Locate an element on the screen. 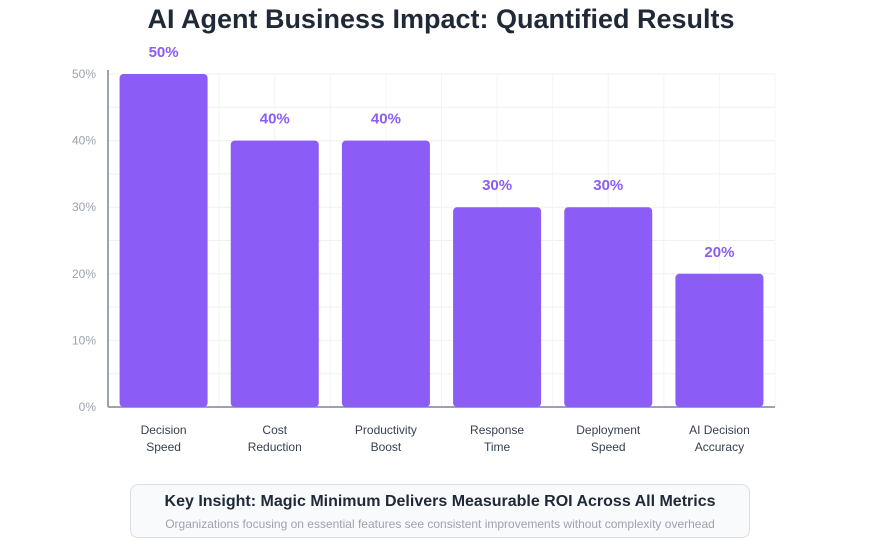 Image resolution: width=882 pixels, height=550 pixels. y-tick-label: 20% is located at coordinates (84, 274).